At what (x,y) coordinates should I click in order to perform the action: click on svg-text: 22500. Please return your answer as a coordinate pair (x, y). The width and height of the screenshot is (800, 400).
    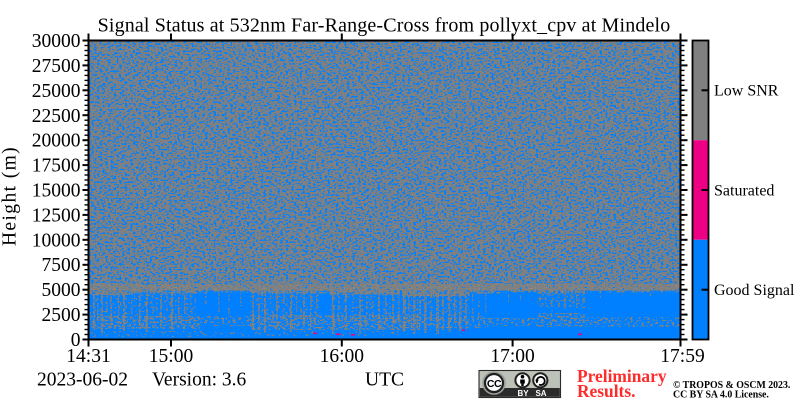
    Looking at the image, I should click on (56, 116).